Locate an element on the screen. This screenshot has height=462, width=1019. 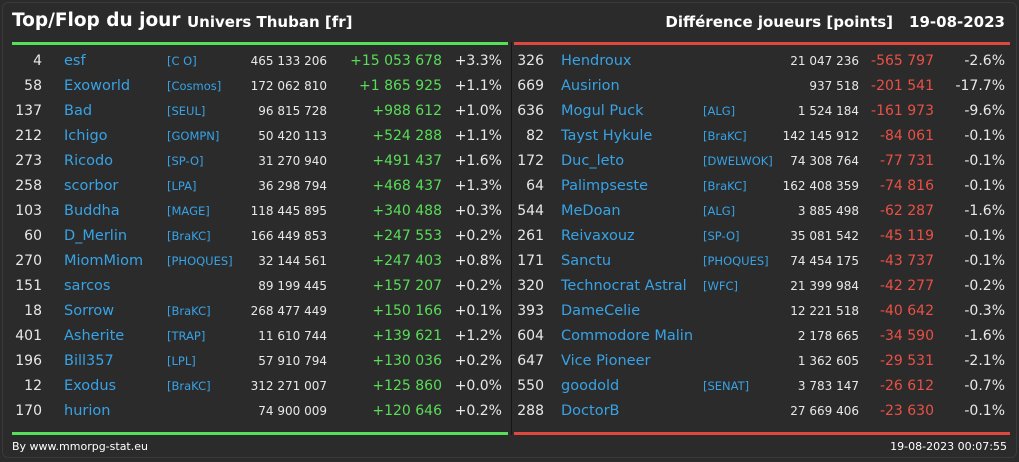
footer-timestamp: 19-08-2023 00:07:55 is located at coordinates (948, 446).